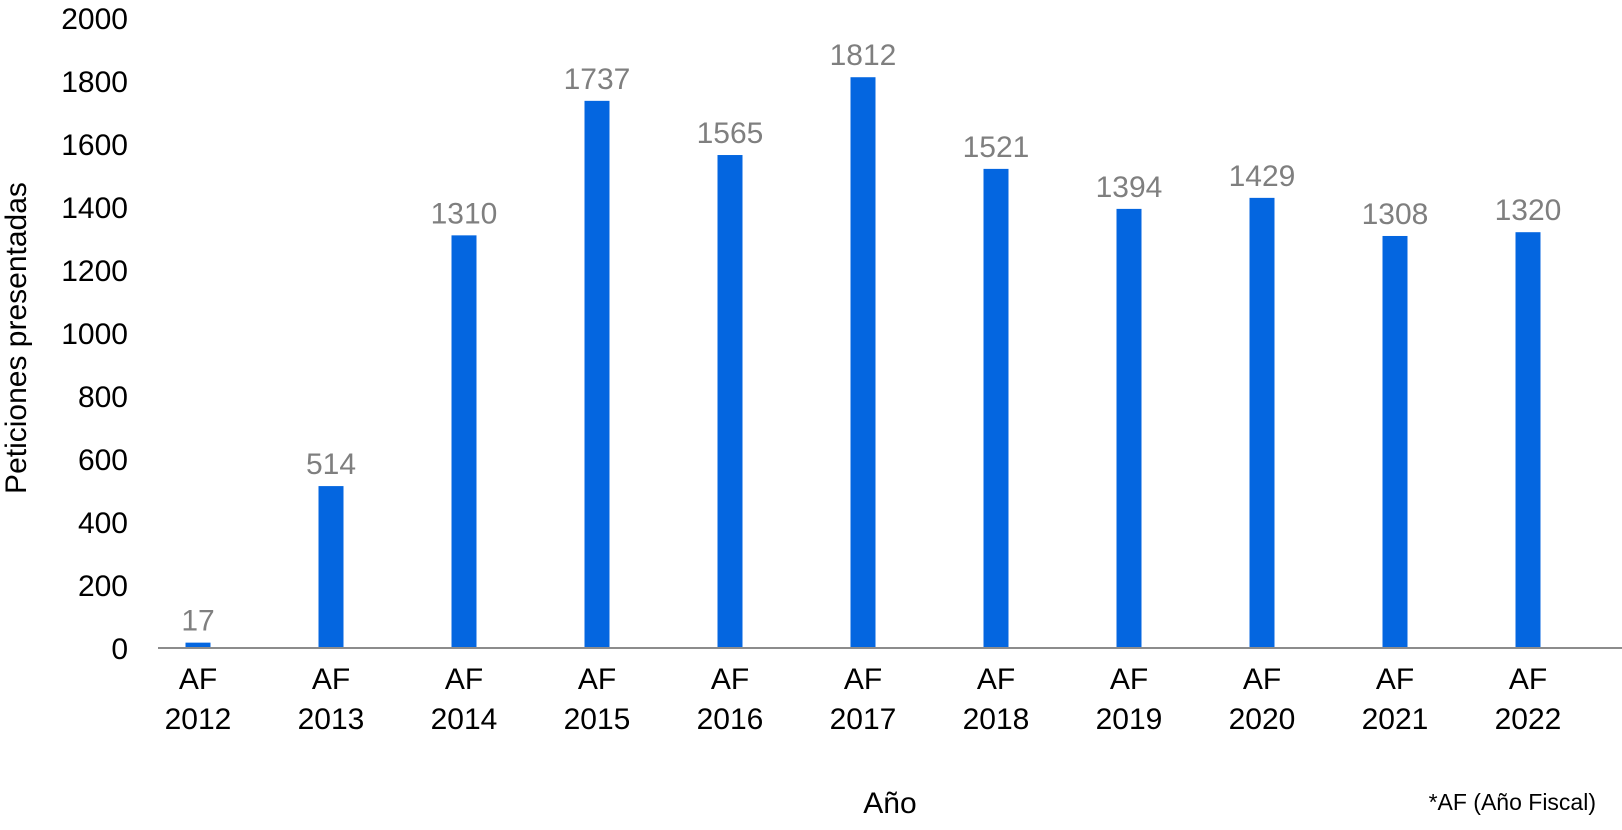  What do you see at coordinates (597, 719) in the screenshot?
I see `x-tick-label: 2015` at bounding box center [597, 719].